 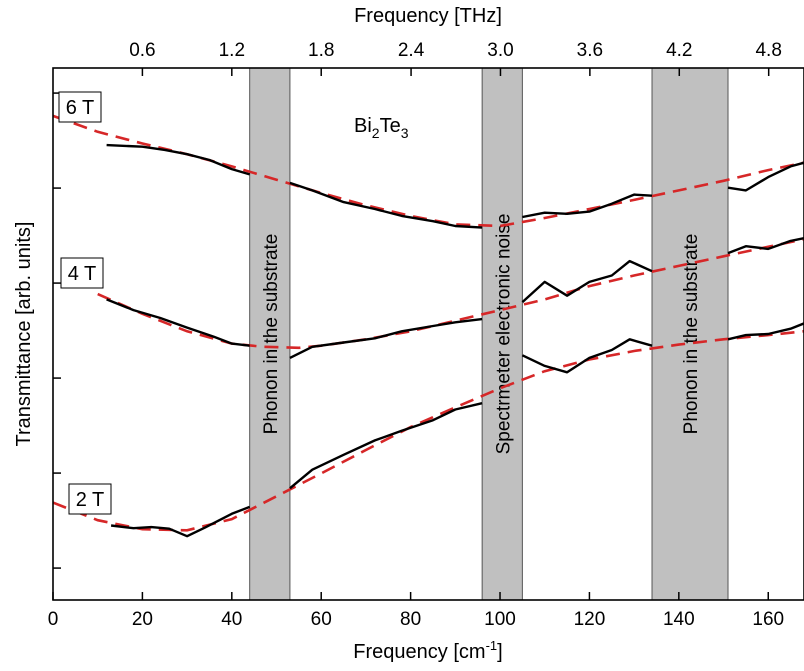 I want to click on top-tick-label-0: 0.6, so click(x=142, y=50).